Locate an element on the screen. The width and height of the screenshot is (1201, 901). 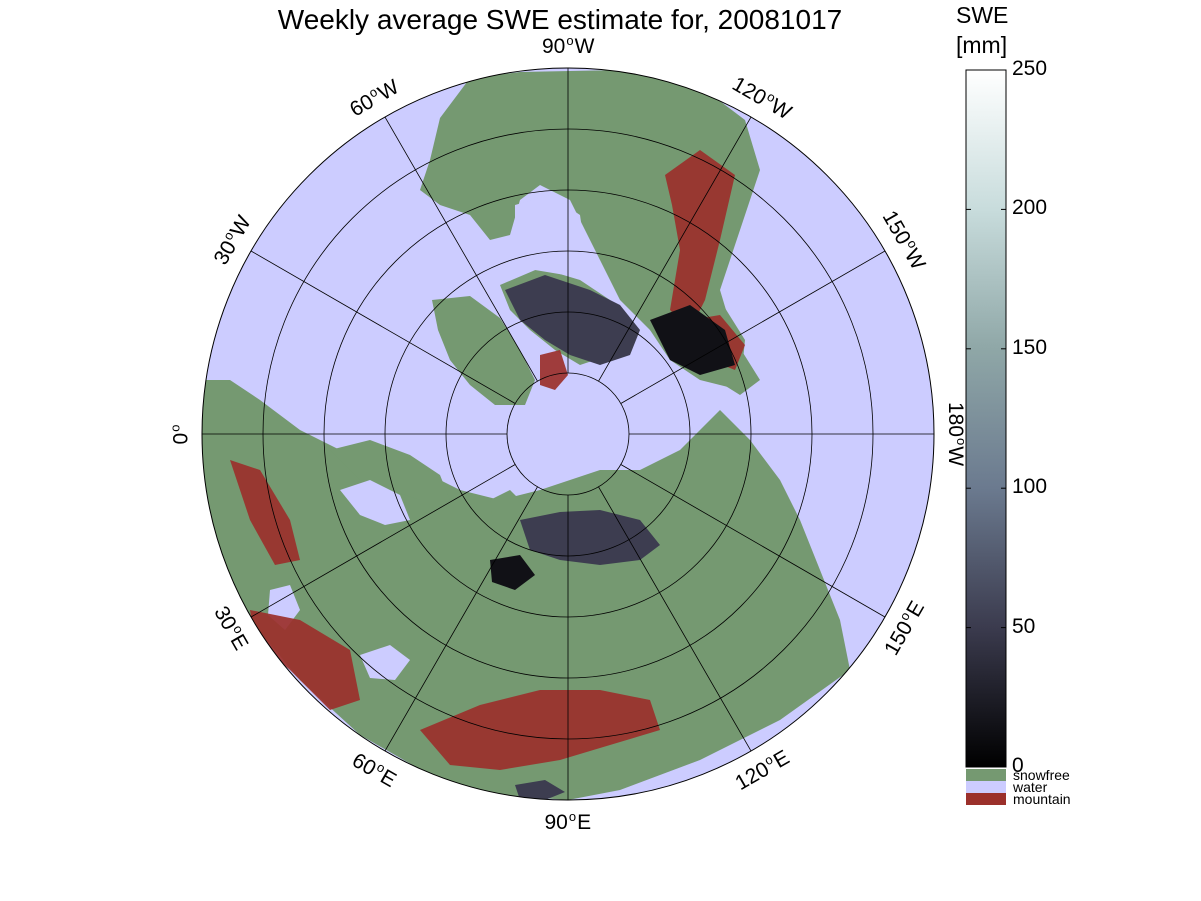
colorbar-tick-label: 150 is located at coordinates (1030, 347).